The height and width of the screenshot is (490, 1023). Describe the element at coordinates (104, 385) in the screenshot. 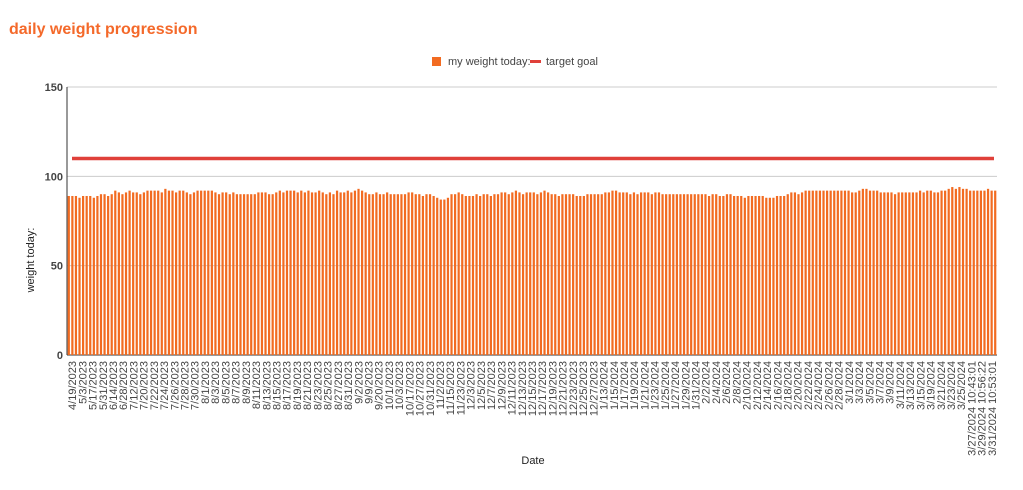

I see `x-tick-label: 5/31/2023` at that location.